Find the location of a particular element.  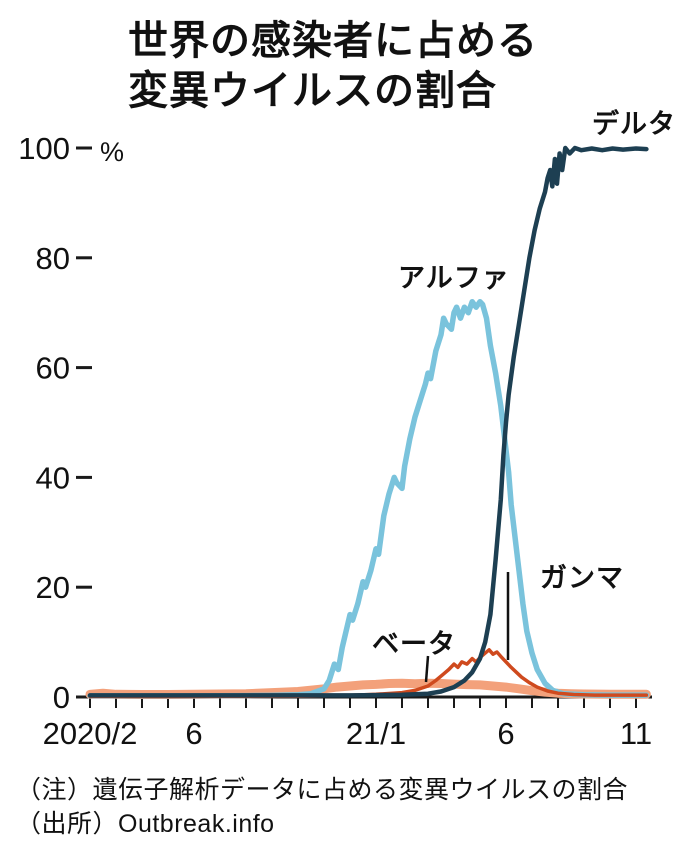

y-tick-label: 0 is located at coordinates (61, 697).